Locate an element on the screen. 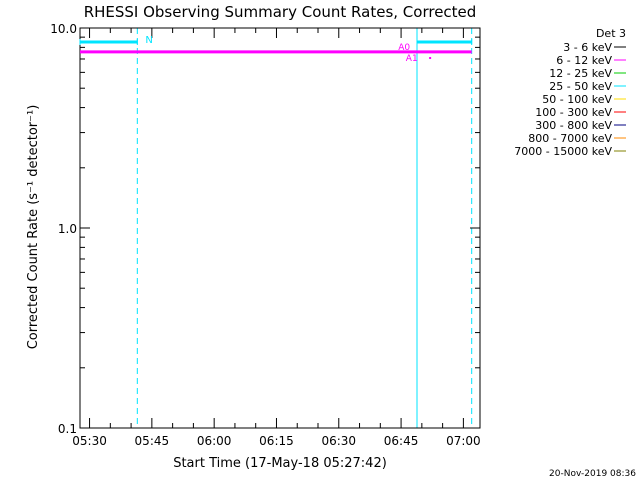 The image size is (640, 480). legend-entry-label: 300 - 800 keV is located at coordinates (573, 125).